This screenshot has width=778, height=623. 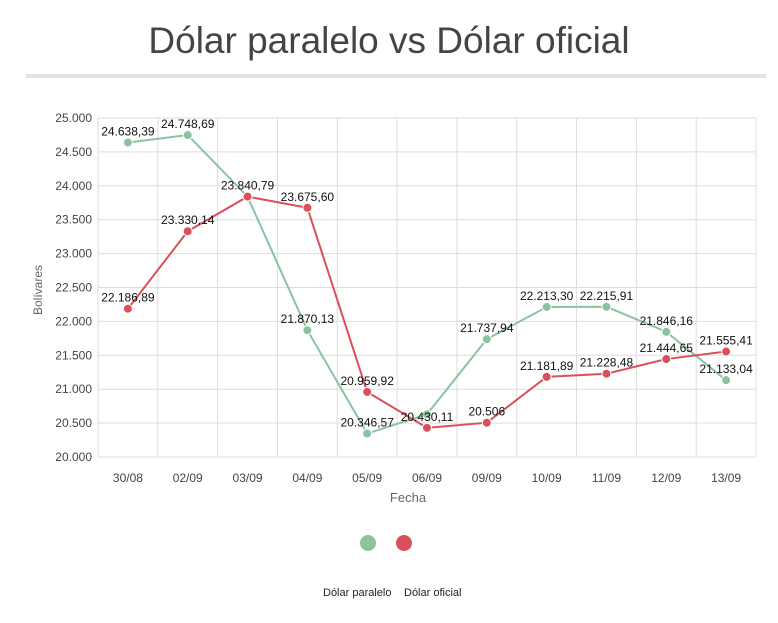 What do you see at coordinates (667, 348) in the screenshot?
I see `data-label: 21.444,65` at bounding box center [667, 348].